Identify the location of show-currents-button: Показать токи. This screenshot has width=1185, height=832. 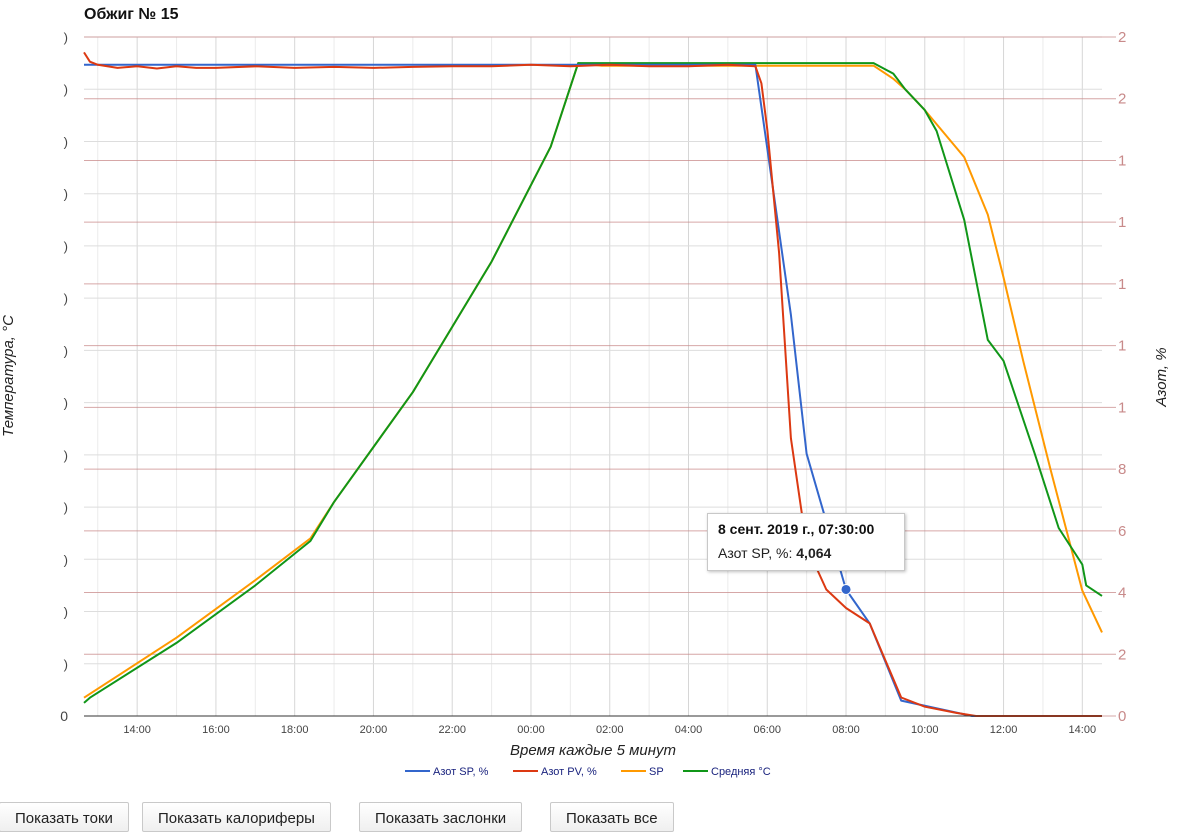
(64, 817).